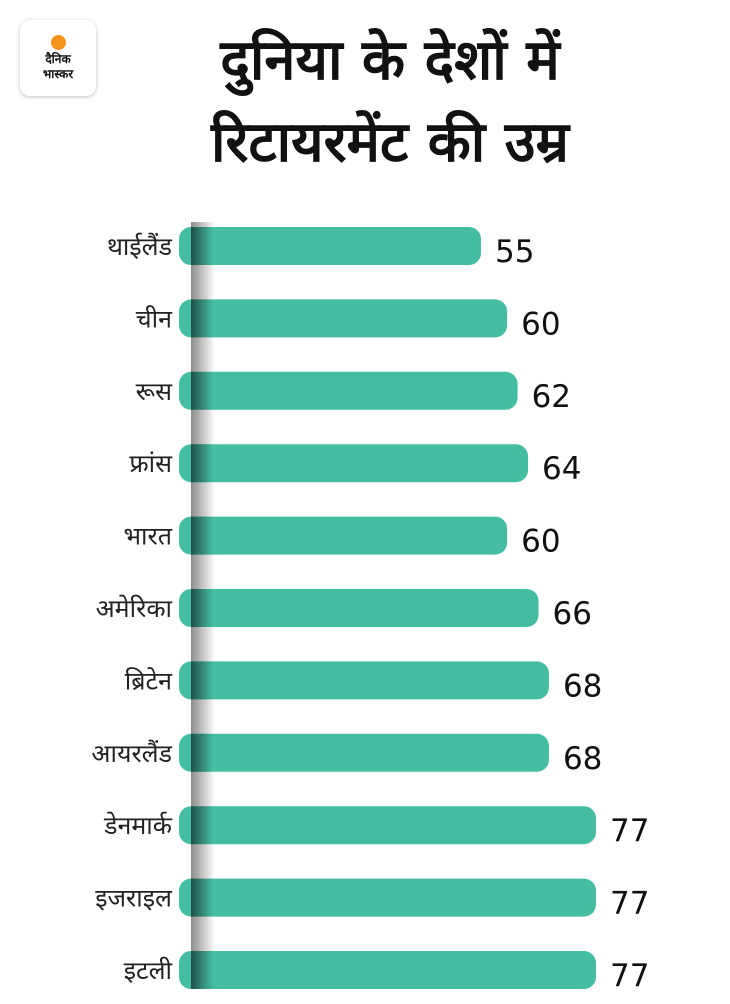 Image resolution: width=730 pixels, height=1004 pixels. I want to click on value-label: 66, so click(572, 614).